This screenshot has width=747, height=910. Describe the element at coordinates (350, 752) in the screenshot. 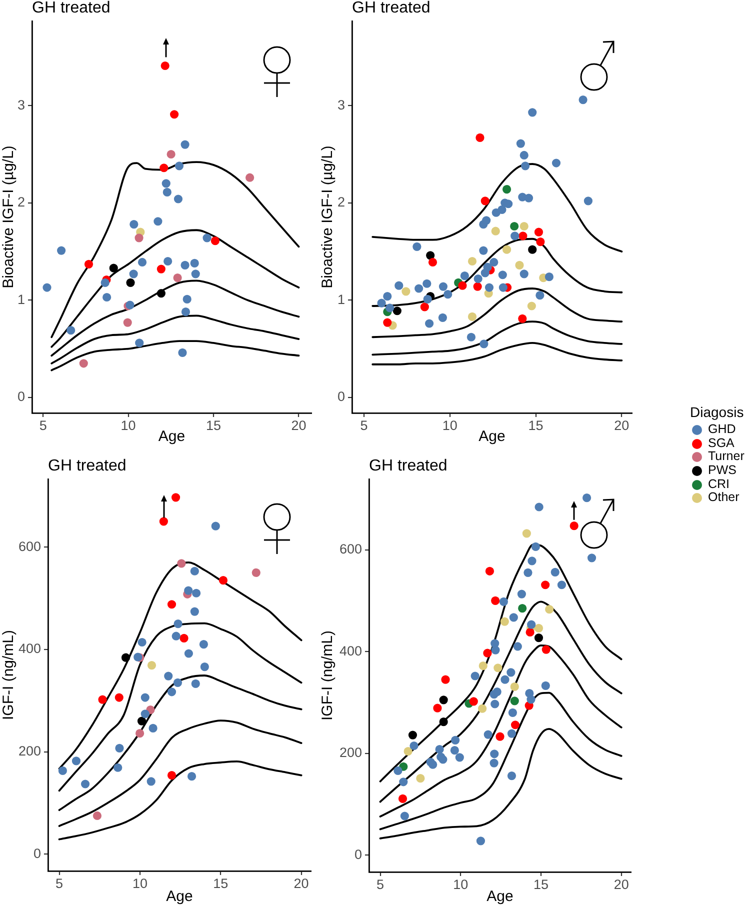

I see `y-tick-label: 200` at that location.